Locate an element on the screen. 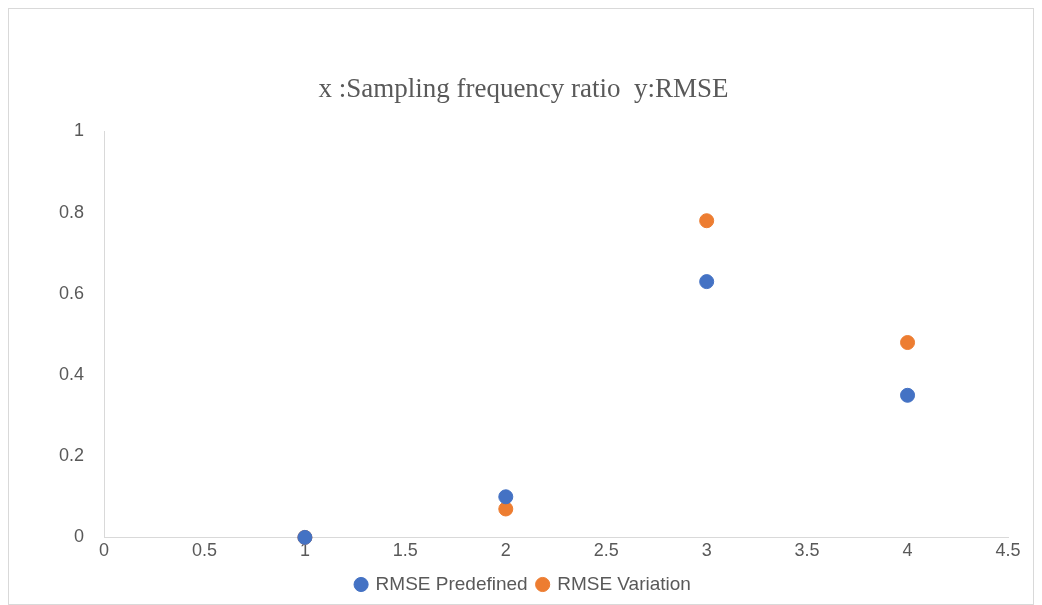 The image size is (1042, 605). y-tick-label: 0.6 is located at coordinates (71, 292).